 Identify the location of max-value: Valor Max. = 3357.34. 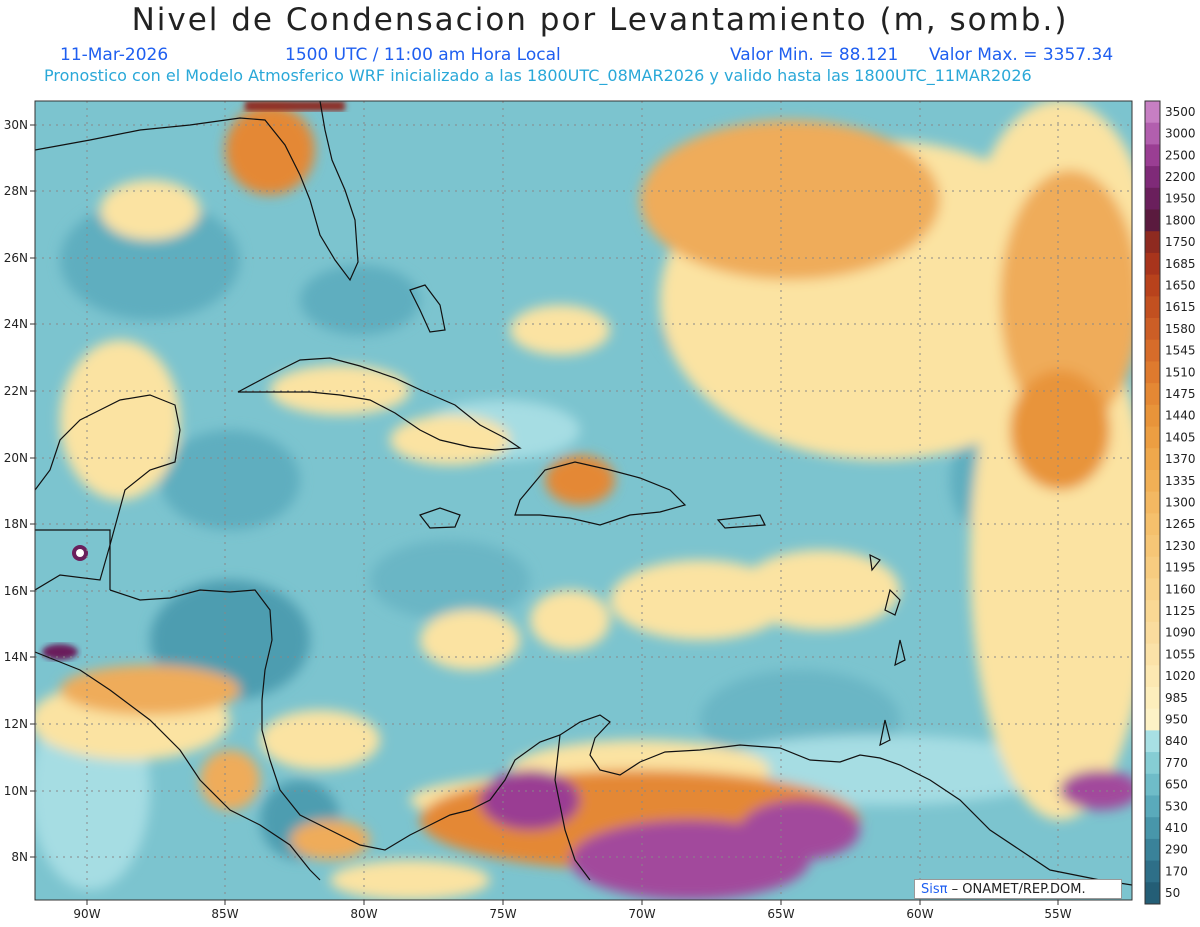
(1021, 55).